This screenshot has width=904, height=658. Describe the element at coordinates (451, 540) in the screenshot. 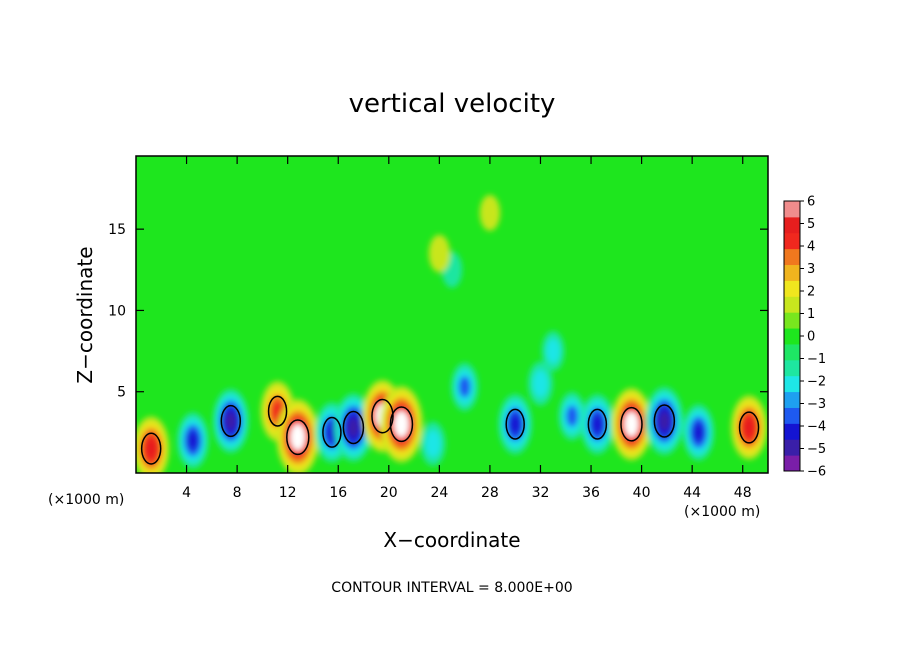

I see `x-axis-label: X−coordinate` at that location.